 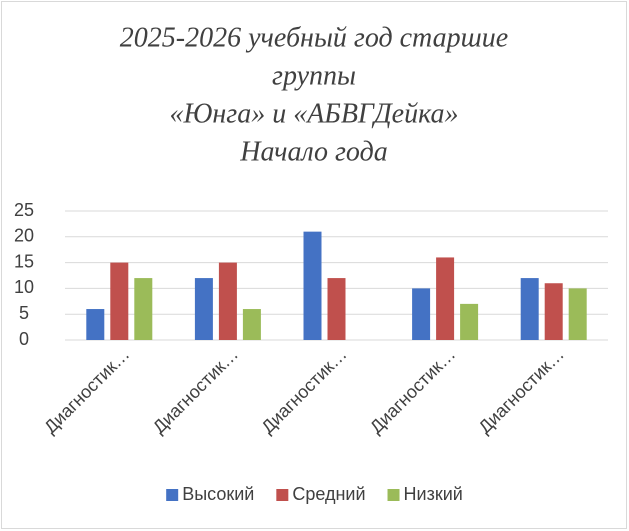 What do you see at coordinates (328, 494) in the screenshot?
I see `legend-label: Средний` at bounding box center [328, 494].